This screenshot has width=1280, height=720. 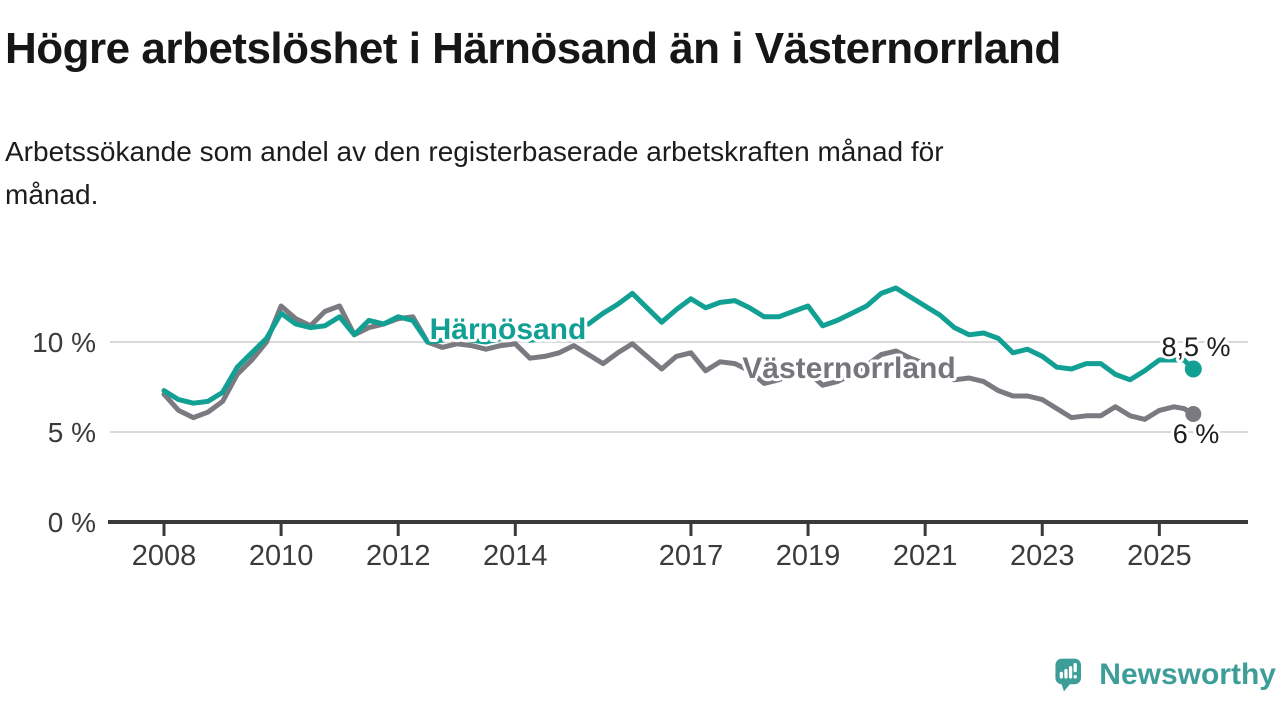 I want to click on newsworthy-logo: Newsworthy, so click(x=1165, y=675).